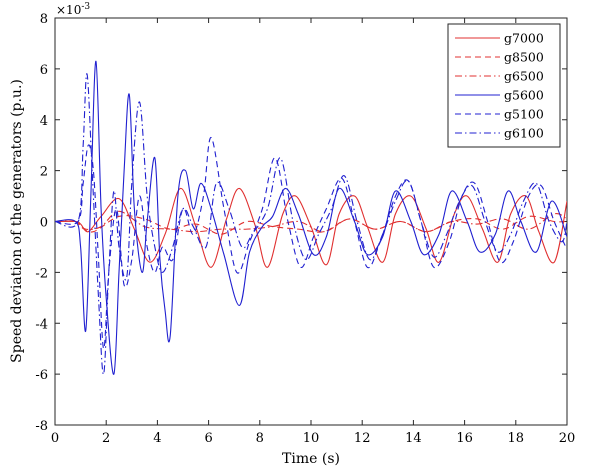  I want to click on y-axis-multiplier: ×10⁻³, so click(73, 9).